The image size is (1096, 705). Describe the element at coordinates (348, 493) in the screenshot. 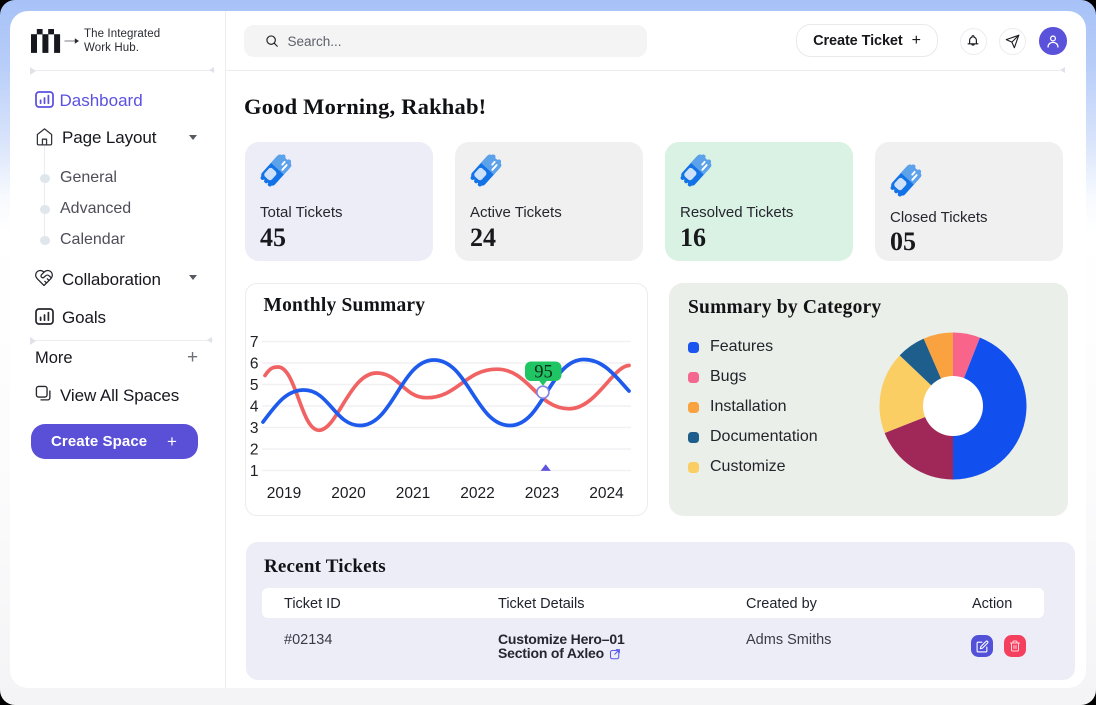

I see `svg-text: 2020` at that location.